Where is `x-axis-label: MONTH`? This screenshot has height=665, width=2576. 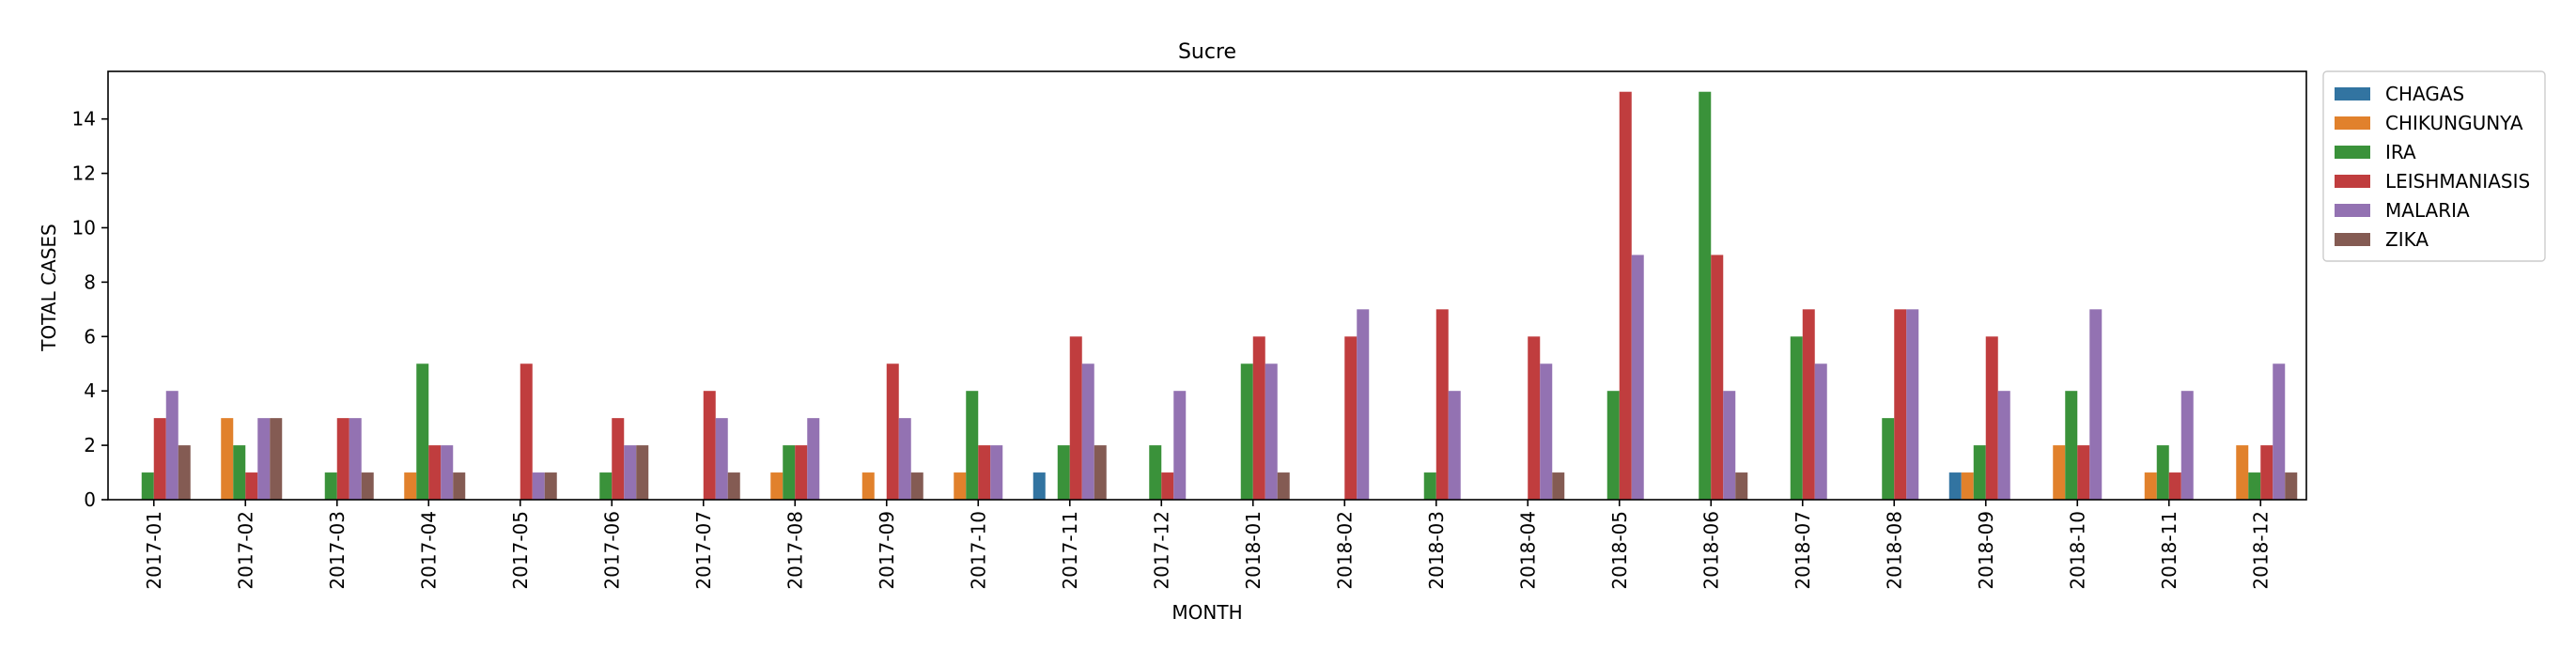 x-axis-label: MONTH is located at coordinates (1207, 612).